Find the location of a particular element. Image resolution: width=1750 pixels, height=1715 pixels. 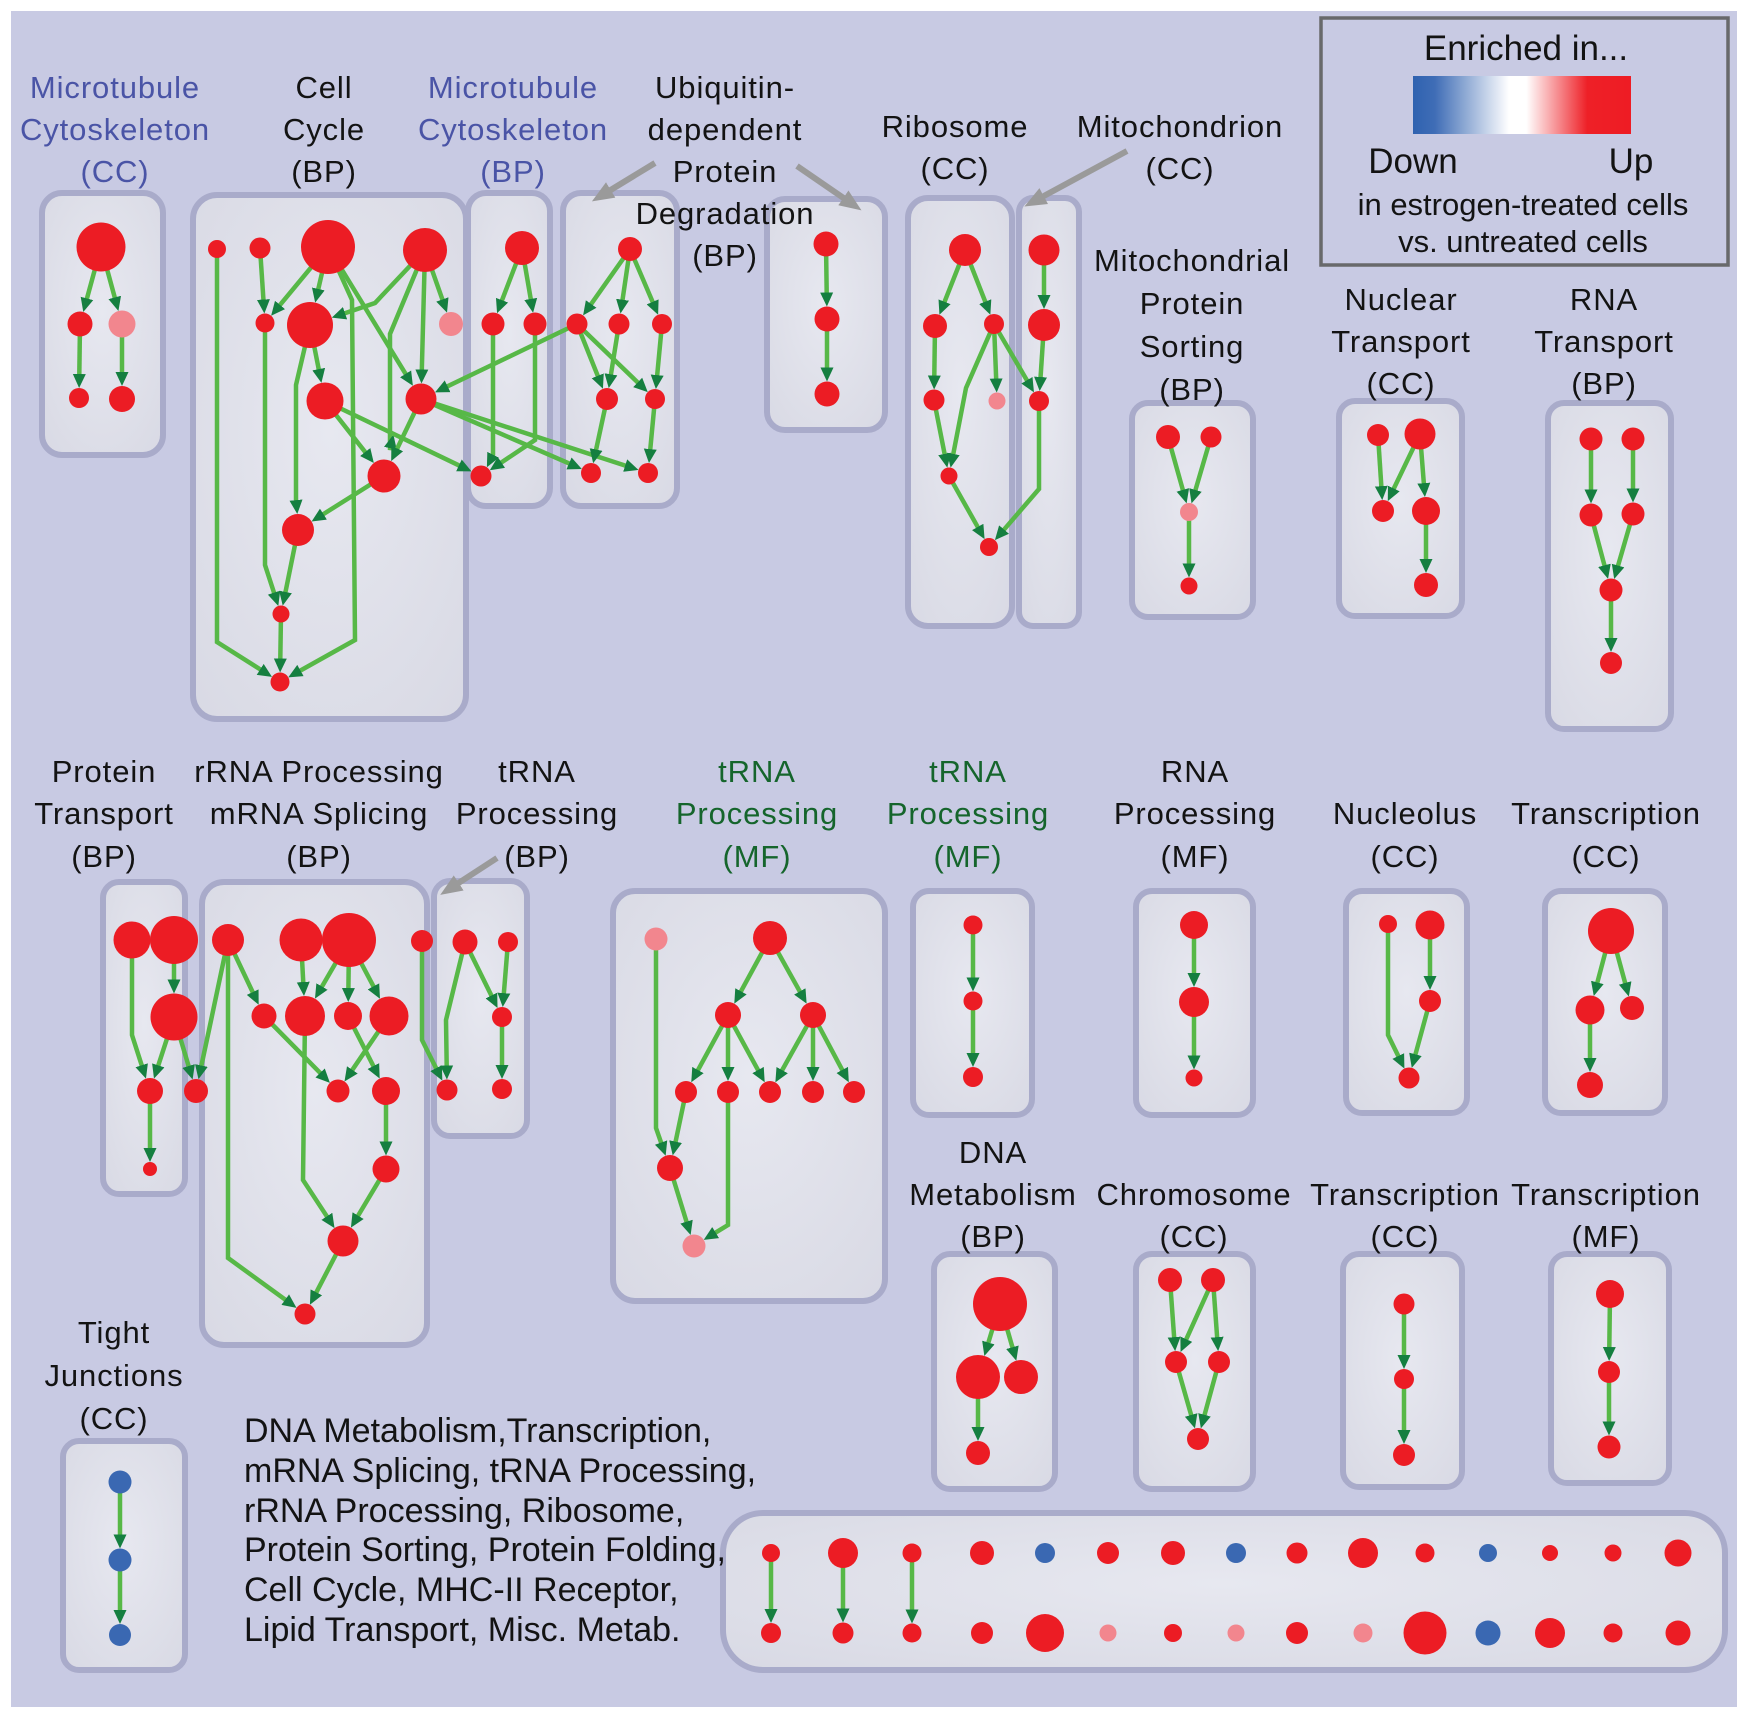

svg-text: Cell is located at coordinates (323, 87).